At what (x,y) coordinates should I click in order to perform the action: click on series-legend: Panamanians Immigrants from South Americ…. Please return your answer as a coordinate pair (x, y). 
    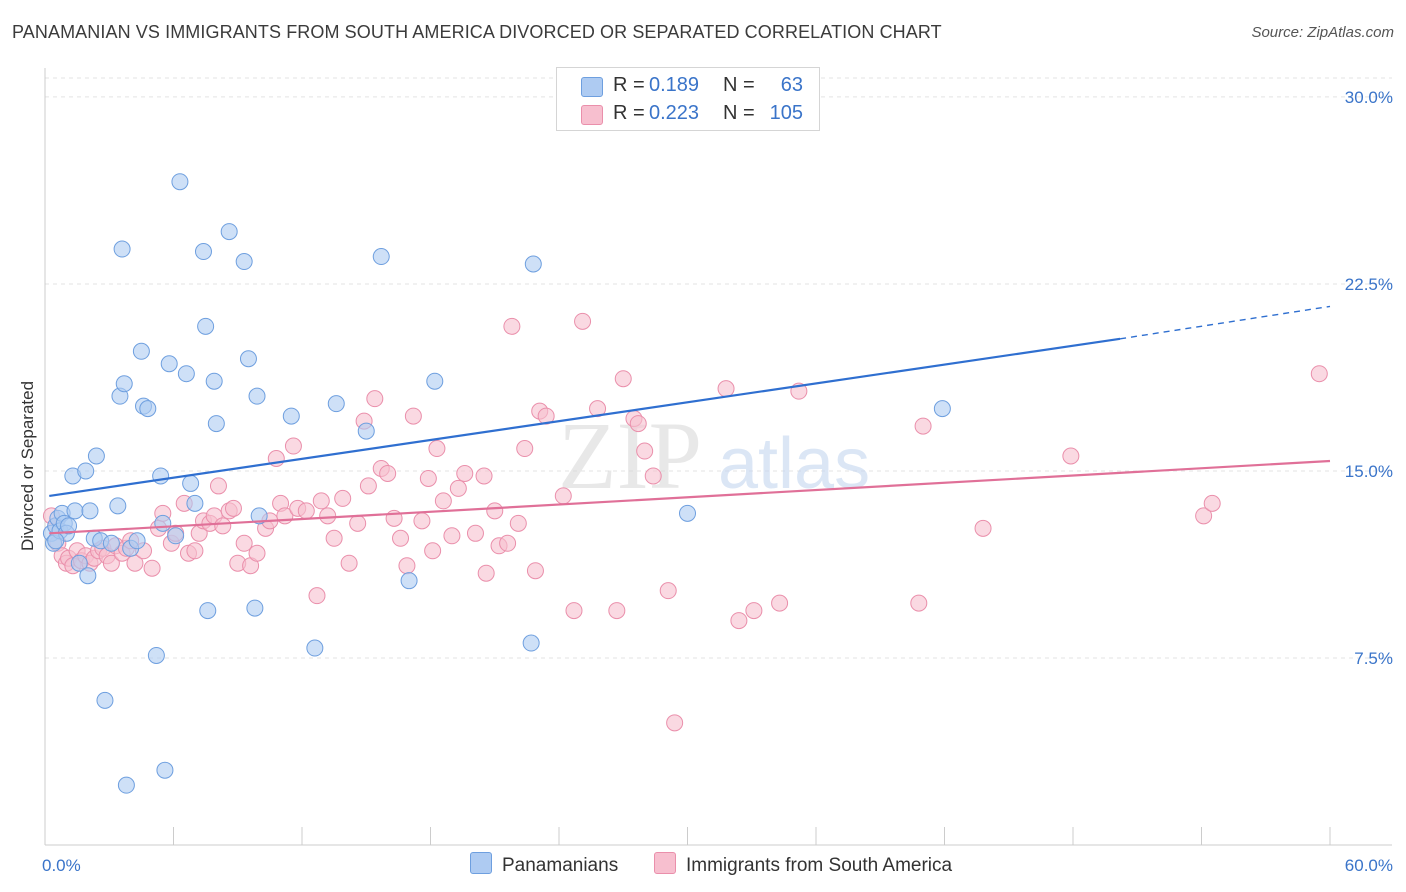
    Looking at the image, I should click on (703, 865).